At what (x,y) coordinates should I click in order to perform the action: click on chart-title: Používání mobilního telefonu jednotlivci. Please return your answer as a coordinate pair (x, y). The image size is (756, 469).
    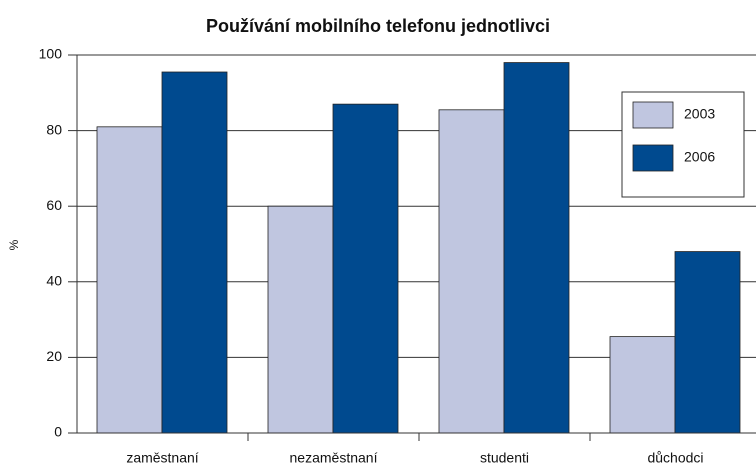
    Looking at the image, I should click on (378, 26).